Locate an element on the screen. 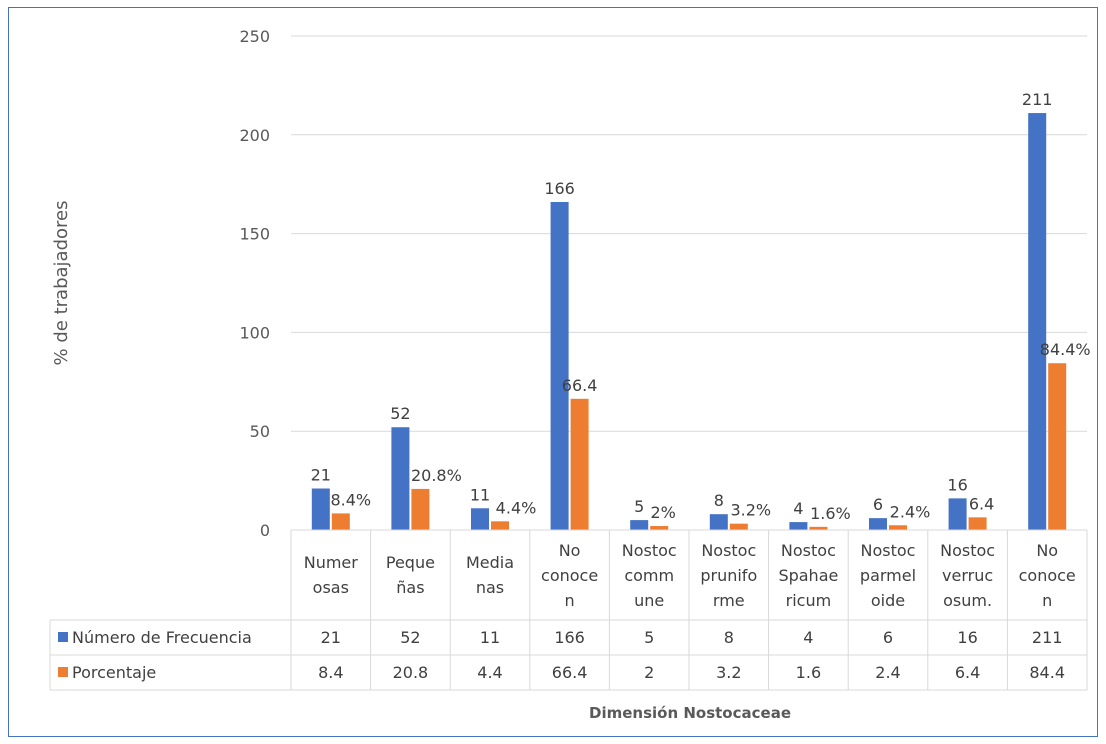 The height and width of the screenshot is (744, 1106). table-cell: 84.4 is located at coordinates (1047, 672).